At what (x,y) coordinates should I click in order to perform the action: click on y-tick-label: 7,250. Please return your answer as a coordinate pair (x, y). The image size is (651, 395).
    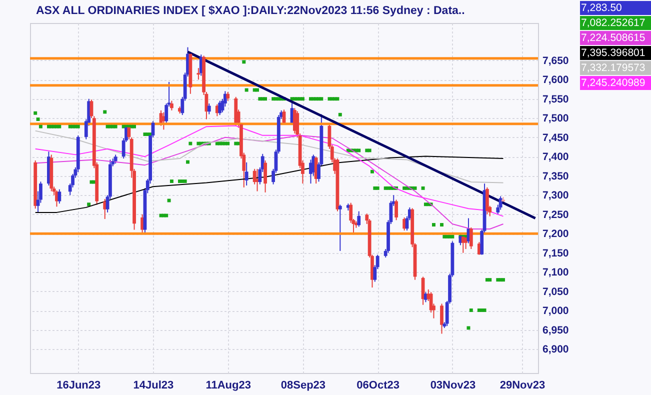
    Looking at the image, I should click on (555, 214).